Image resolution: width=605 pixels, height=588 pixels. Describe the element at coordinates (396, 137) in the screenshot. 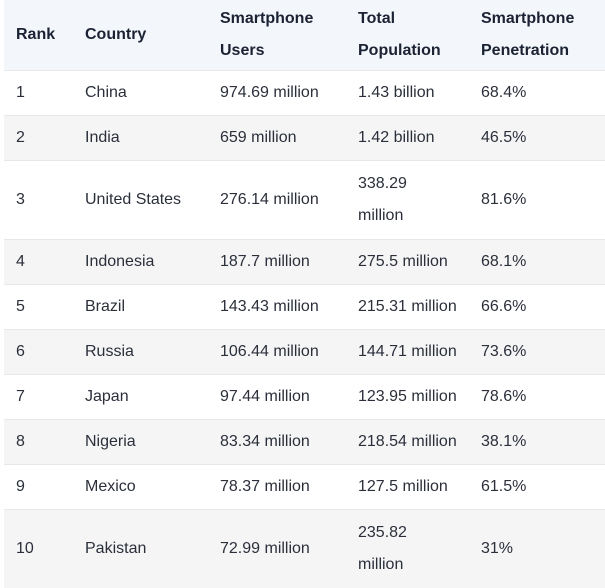

I see `total-population-cell-text: 1.42 billion` at that location.